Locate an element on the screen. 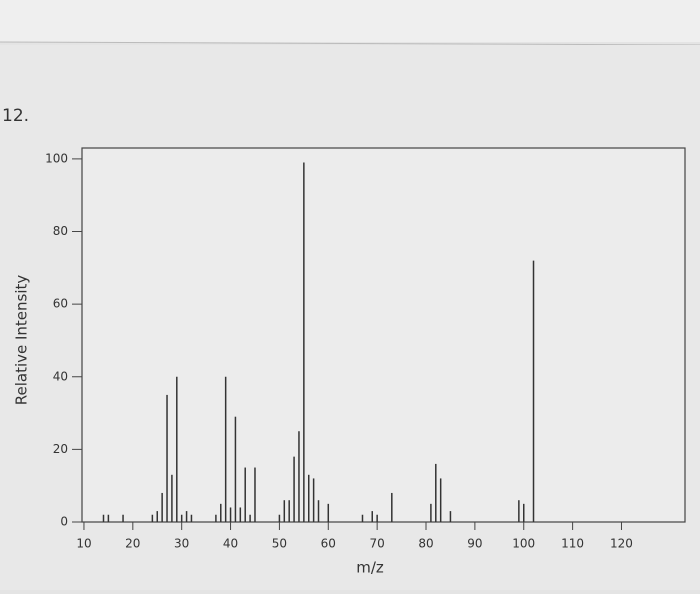 This screenshot has height=594, width=700. x-tick-label: 90 is located at coordinates (474, 544).